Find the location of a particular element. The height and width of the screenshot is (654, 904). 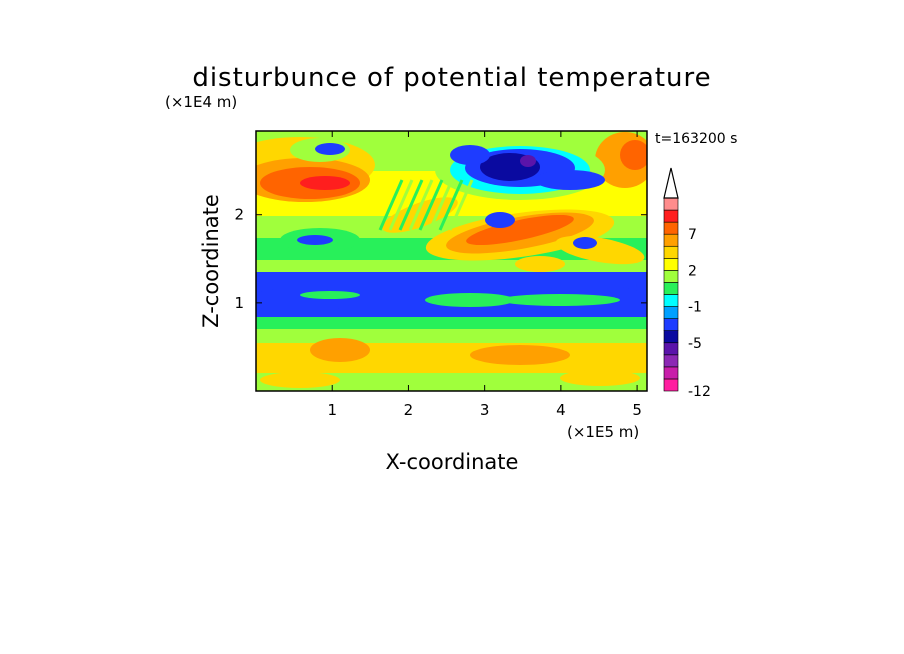

colorbar-tick-label: -5 is located at coordinates (695, 344).